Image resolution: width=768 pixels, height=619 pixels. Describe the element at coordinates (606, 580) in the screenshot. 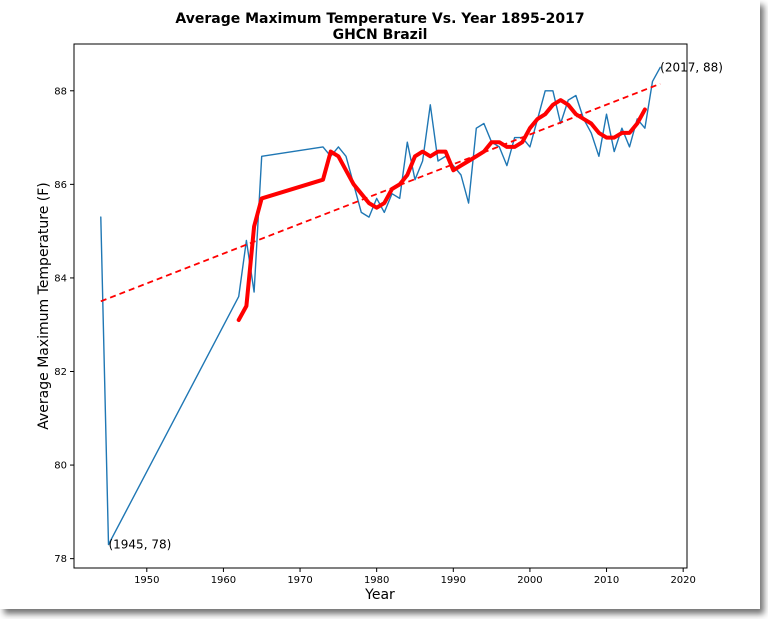

I see `x-tick-label: 2010` at that location.